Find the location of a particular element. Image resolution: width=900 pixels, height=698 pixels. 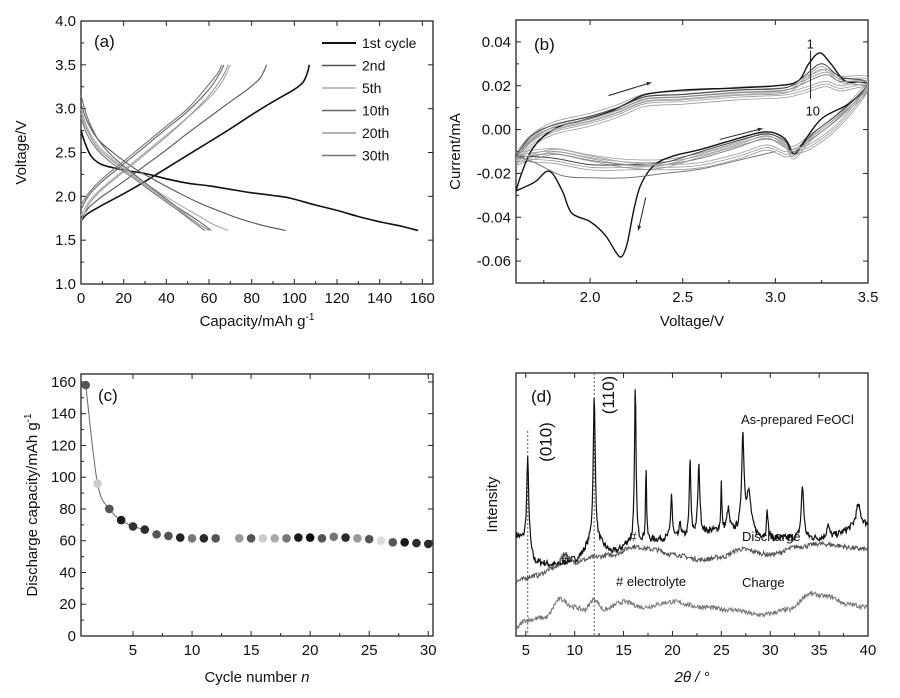

x-tick-label: 140 is located at coordinates (379, 298).